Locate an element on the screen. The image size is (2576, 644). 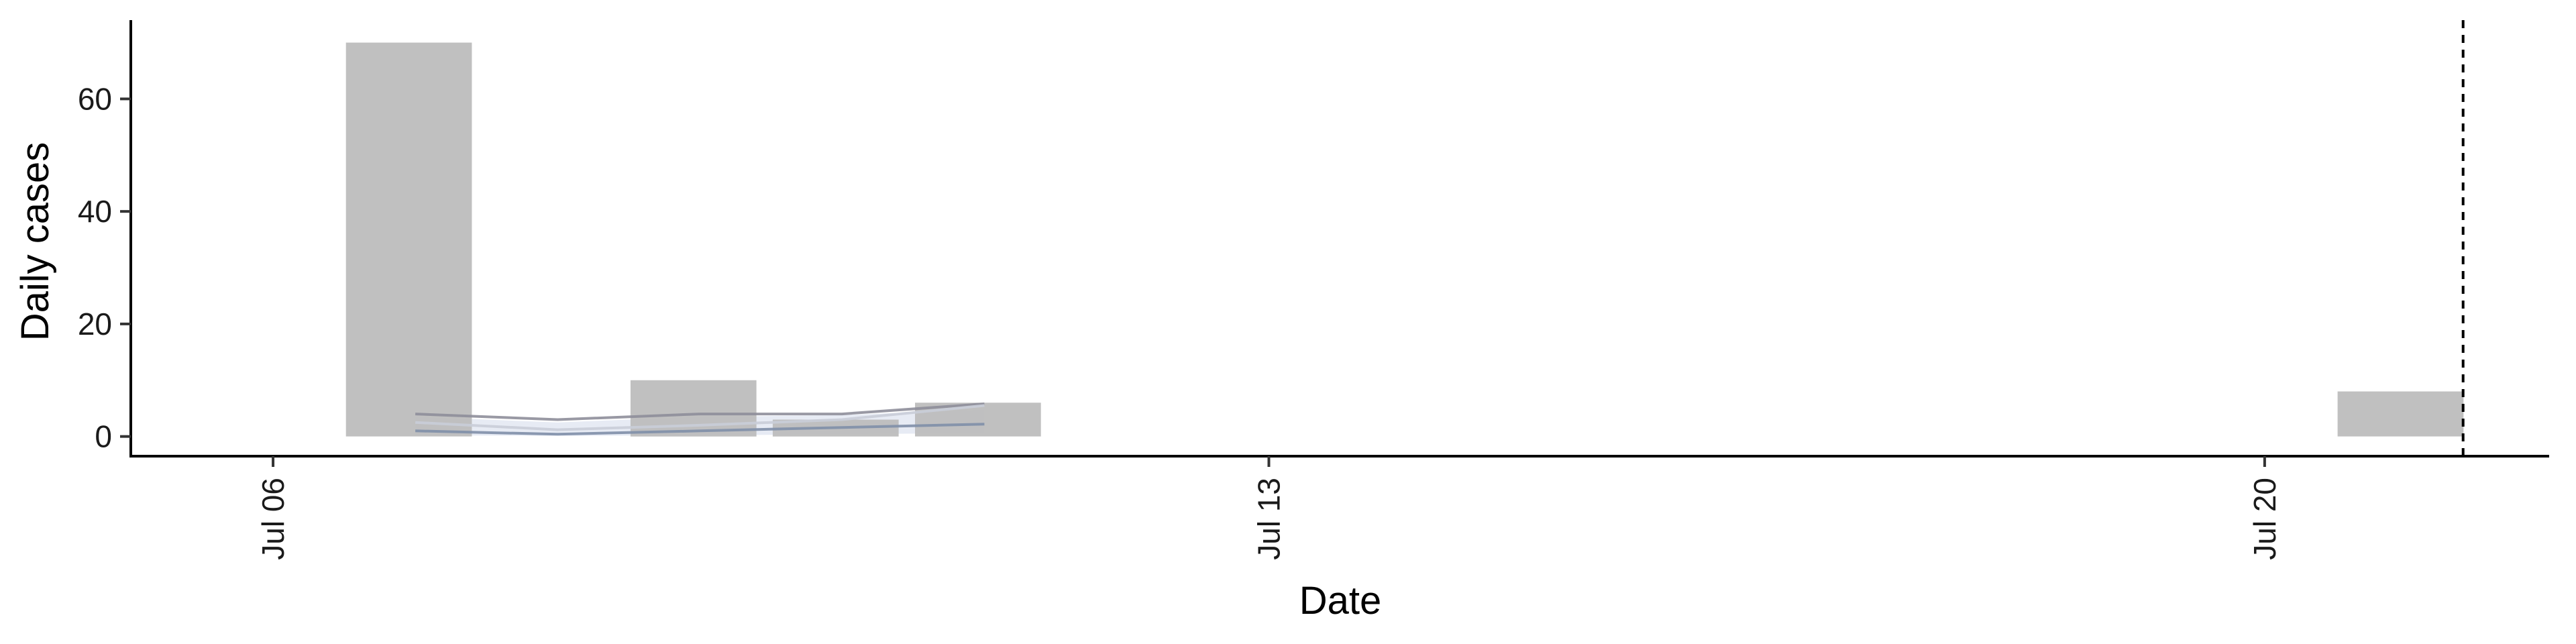
lines-layer is located at coordinates (700, 419).